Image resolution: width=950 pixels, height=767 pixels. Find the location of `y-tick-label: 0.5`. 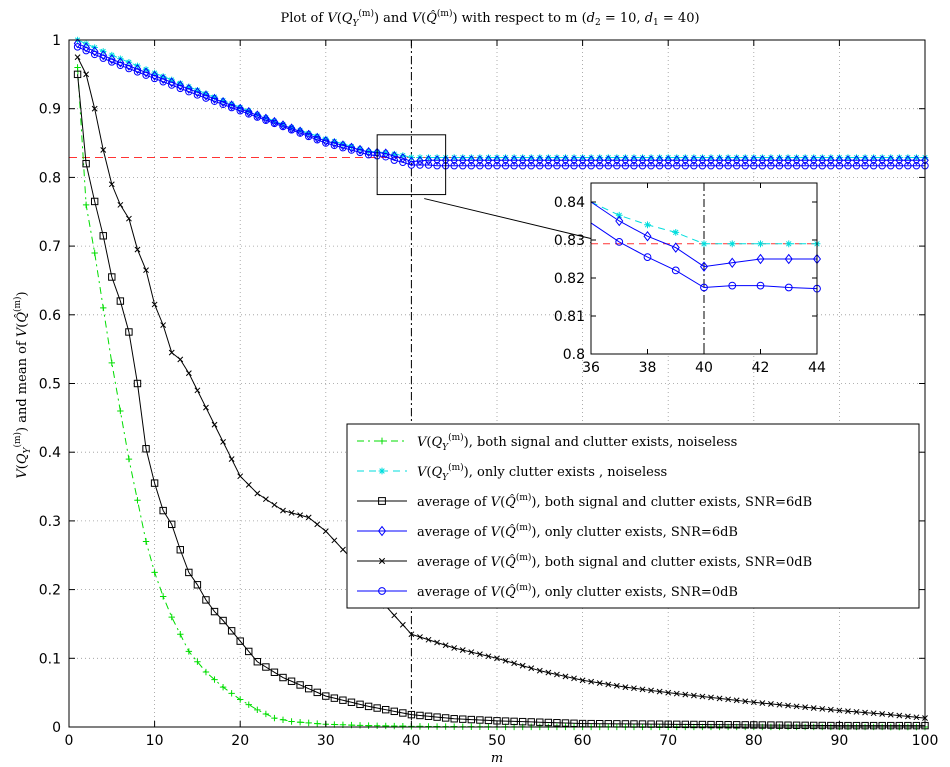

y-tick-label: 0.5 is located at coordinates (50, 385).